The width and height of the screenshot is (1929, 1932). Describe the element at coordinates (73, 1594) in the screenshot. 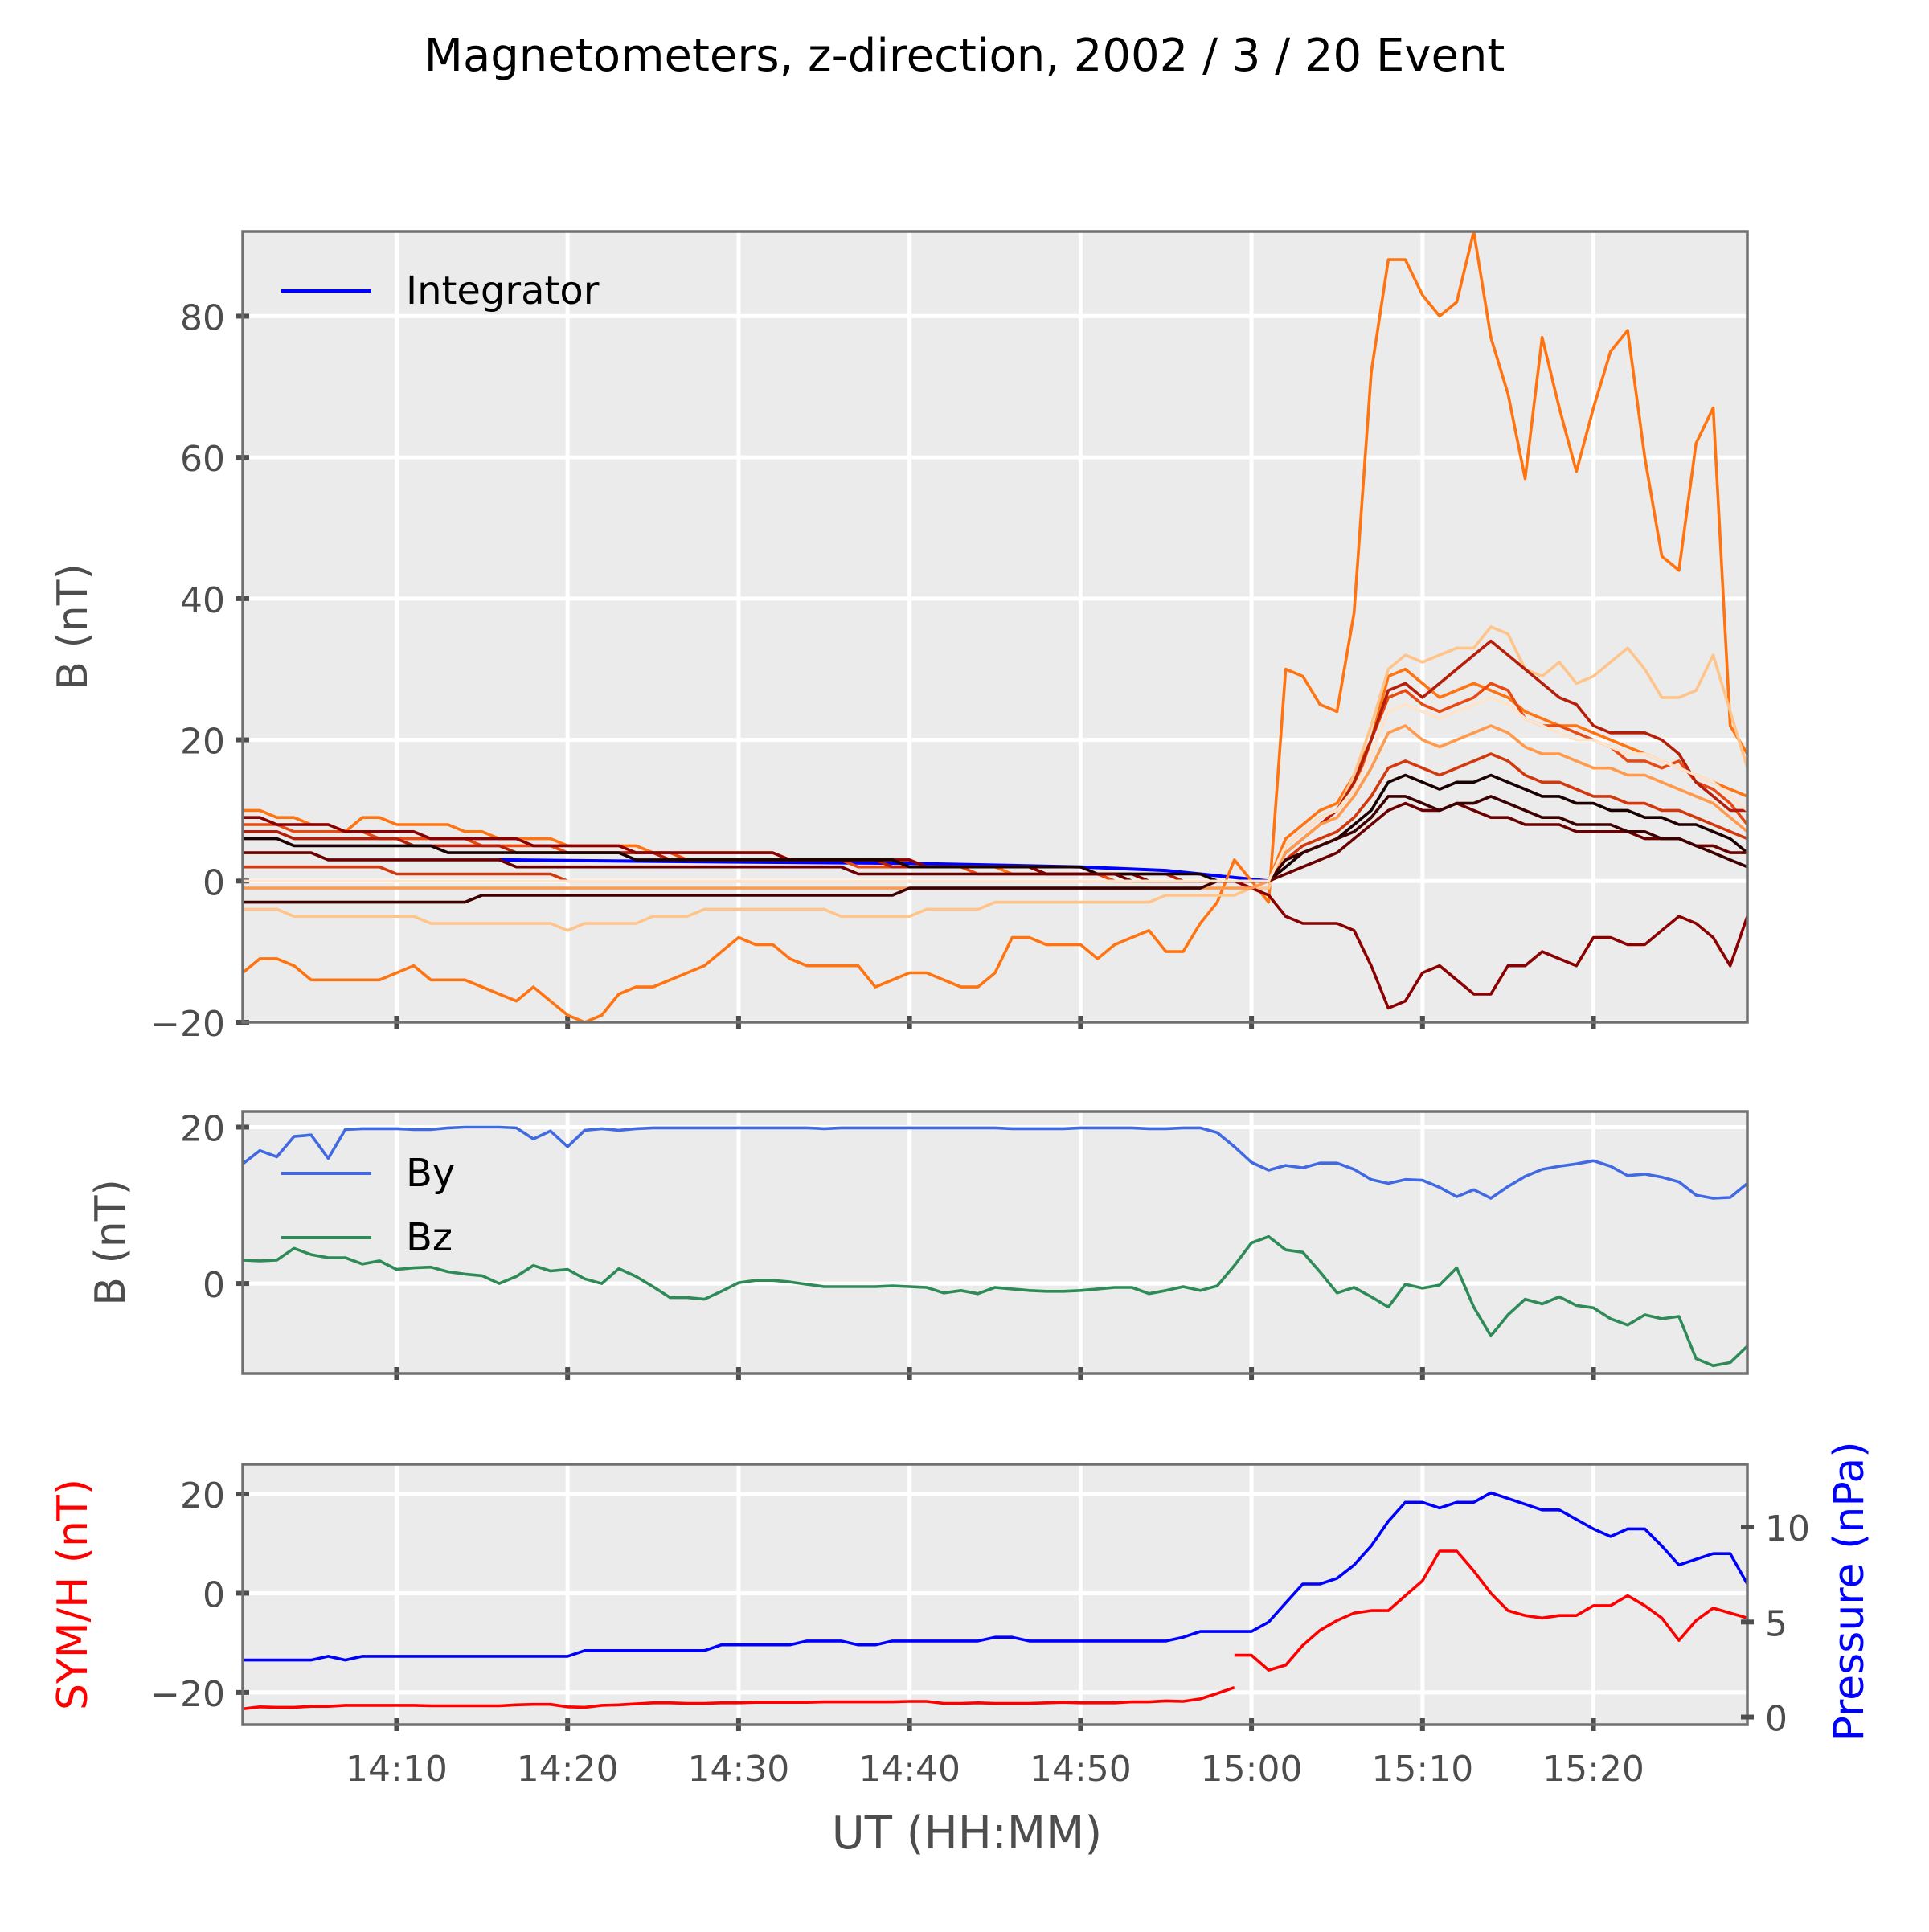

I see `y-axis-label: SYM/H (nT)` at that location.